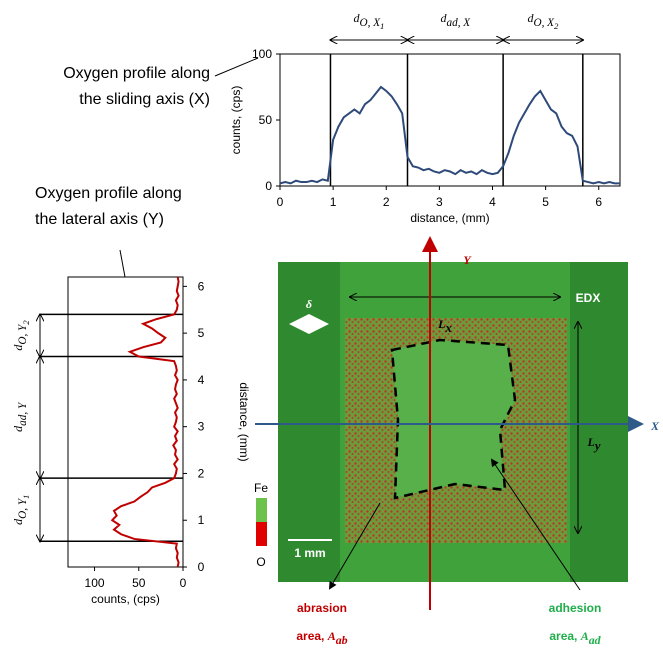  I want to click on math-sub: ab, so click(342, 640).